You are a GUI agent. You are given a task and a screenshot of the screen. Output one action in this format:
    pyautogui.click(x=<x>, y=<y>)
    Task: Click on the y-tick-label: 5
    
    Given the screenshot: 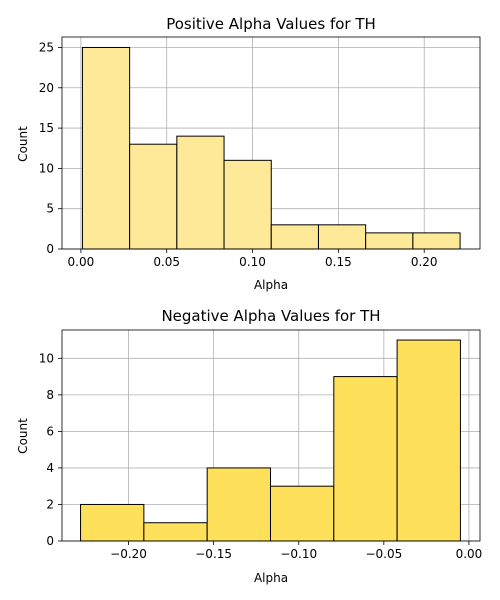 What is the action you would take?
    pyautogui.click(x=50, y=209)
    